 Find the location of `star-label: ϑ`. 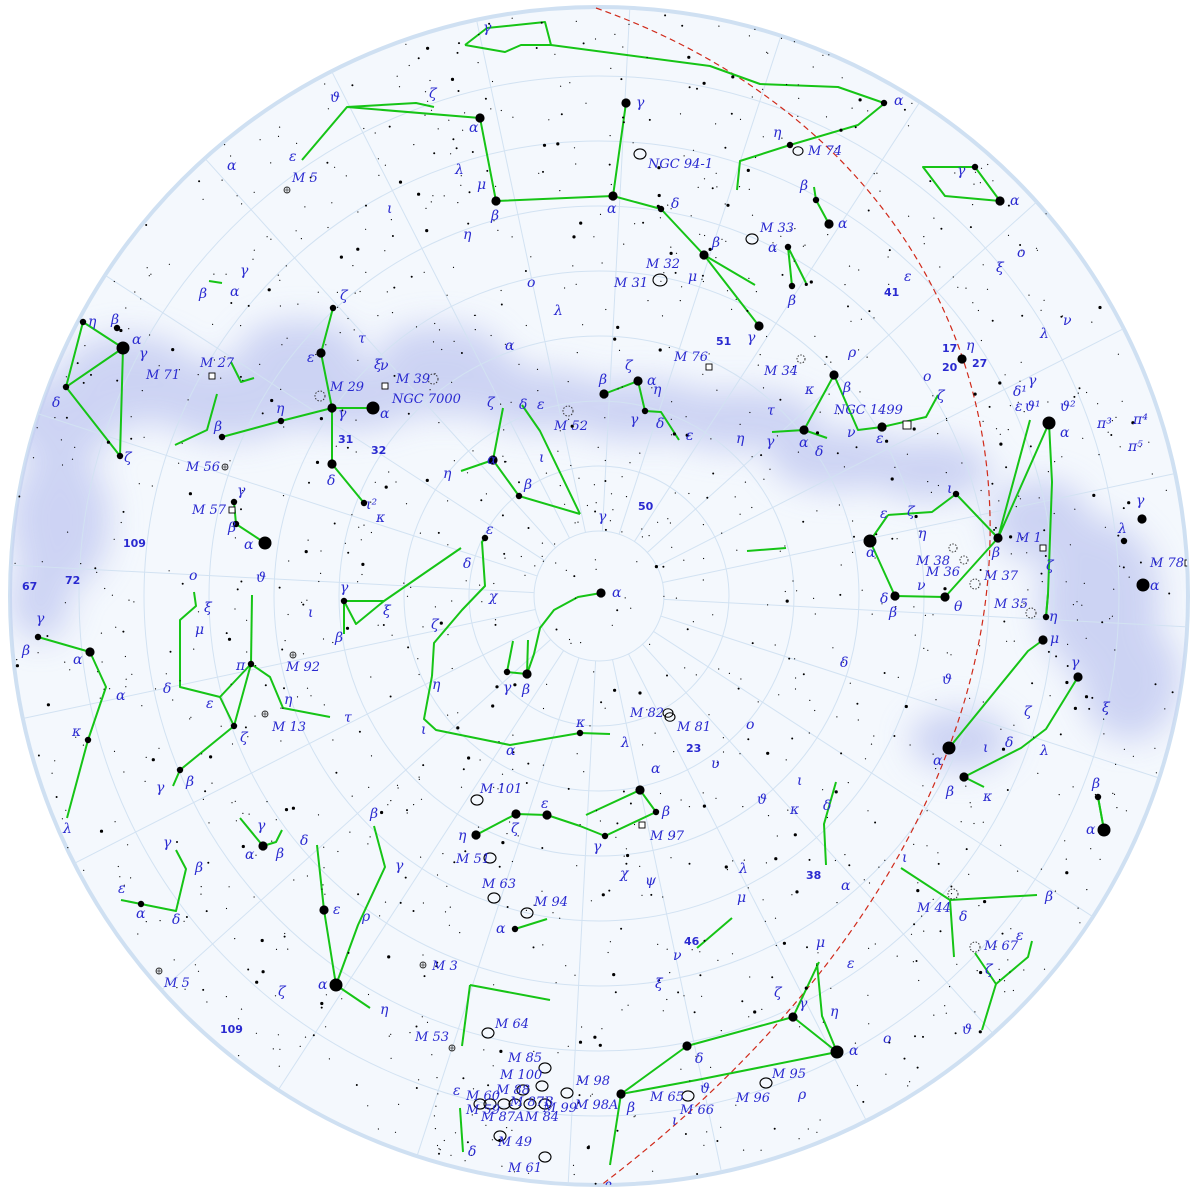

star-label: ϑ is located at coordinates (967, 1030).